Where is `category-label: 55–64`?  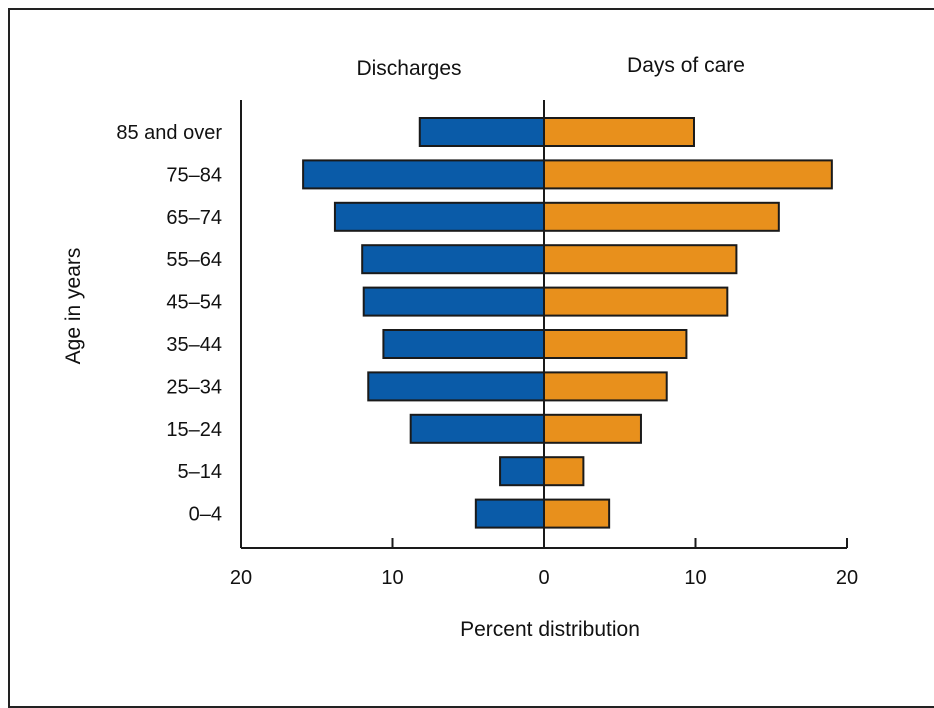
category-label: 55–64 is located at coordinates (194, 260).